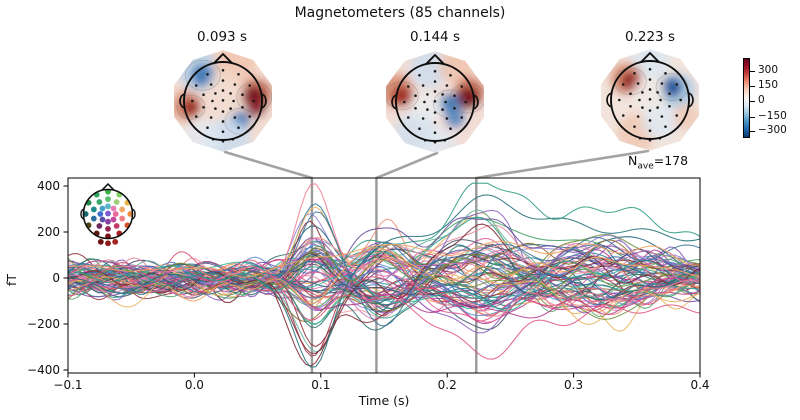  What do you see at coordinates (194, 385) in the screenshot?
I see `x-tick-label: 0.0` at bounding box center [194, 385].